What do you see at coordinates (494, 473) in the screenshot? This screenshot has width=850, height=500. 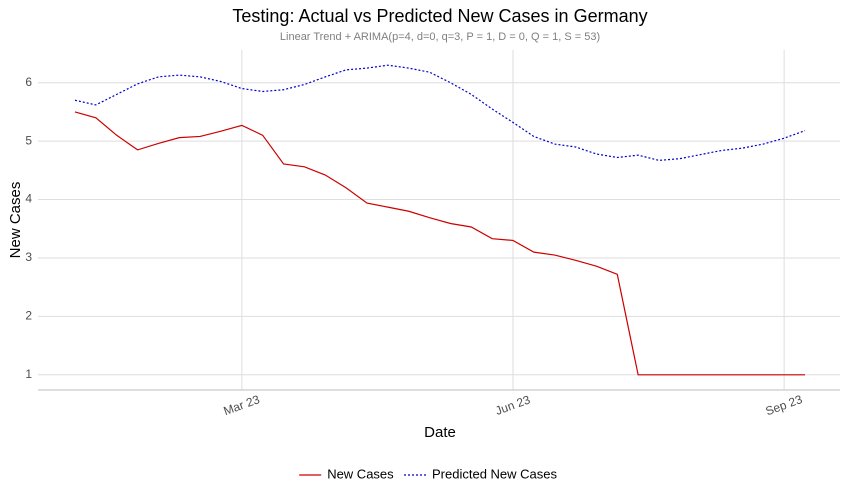 I see `legend-label: Predicted New Cases` at bounding box center [494, 473].